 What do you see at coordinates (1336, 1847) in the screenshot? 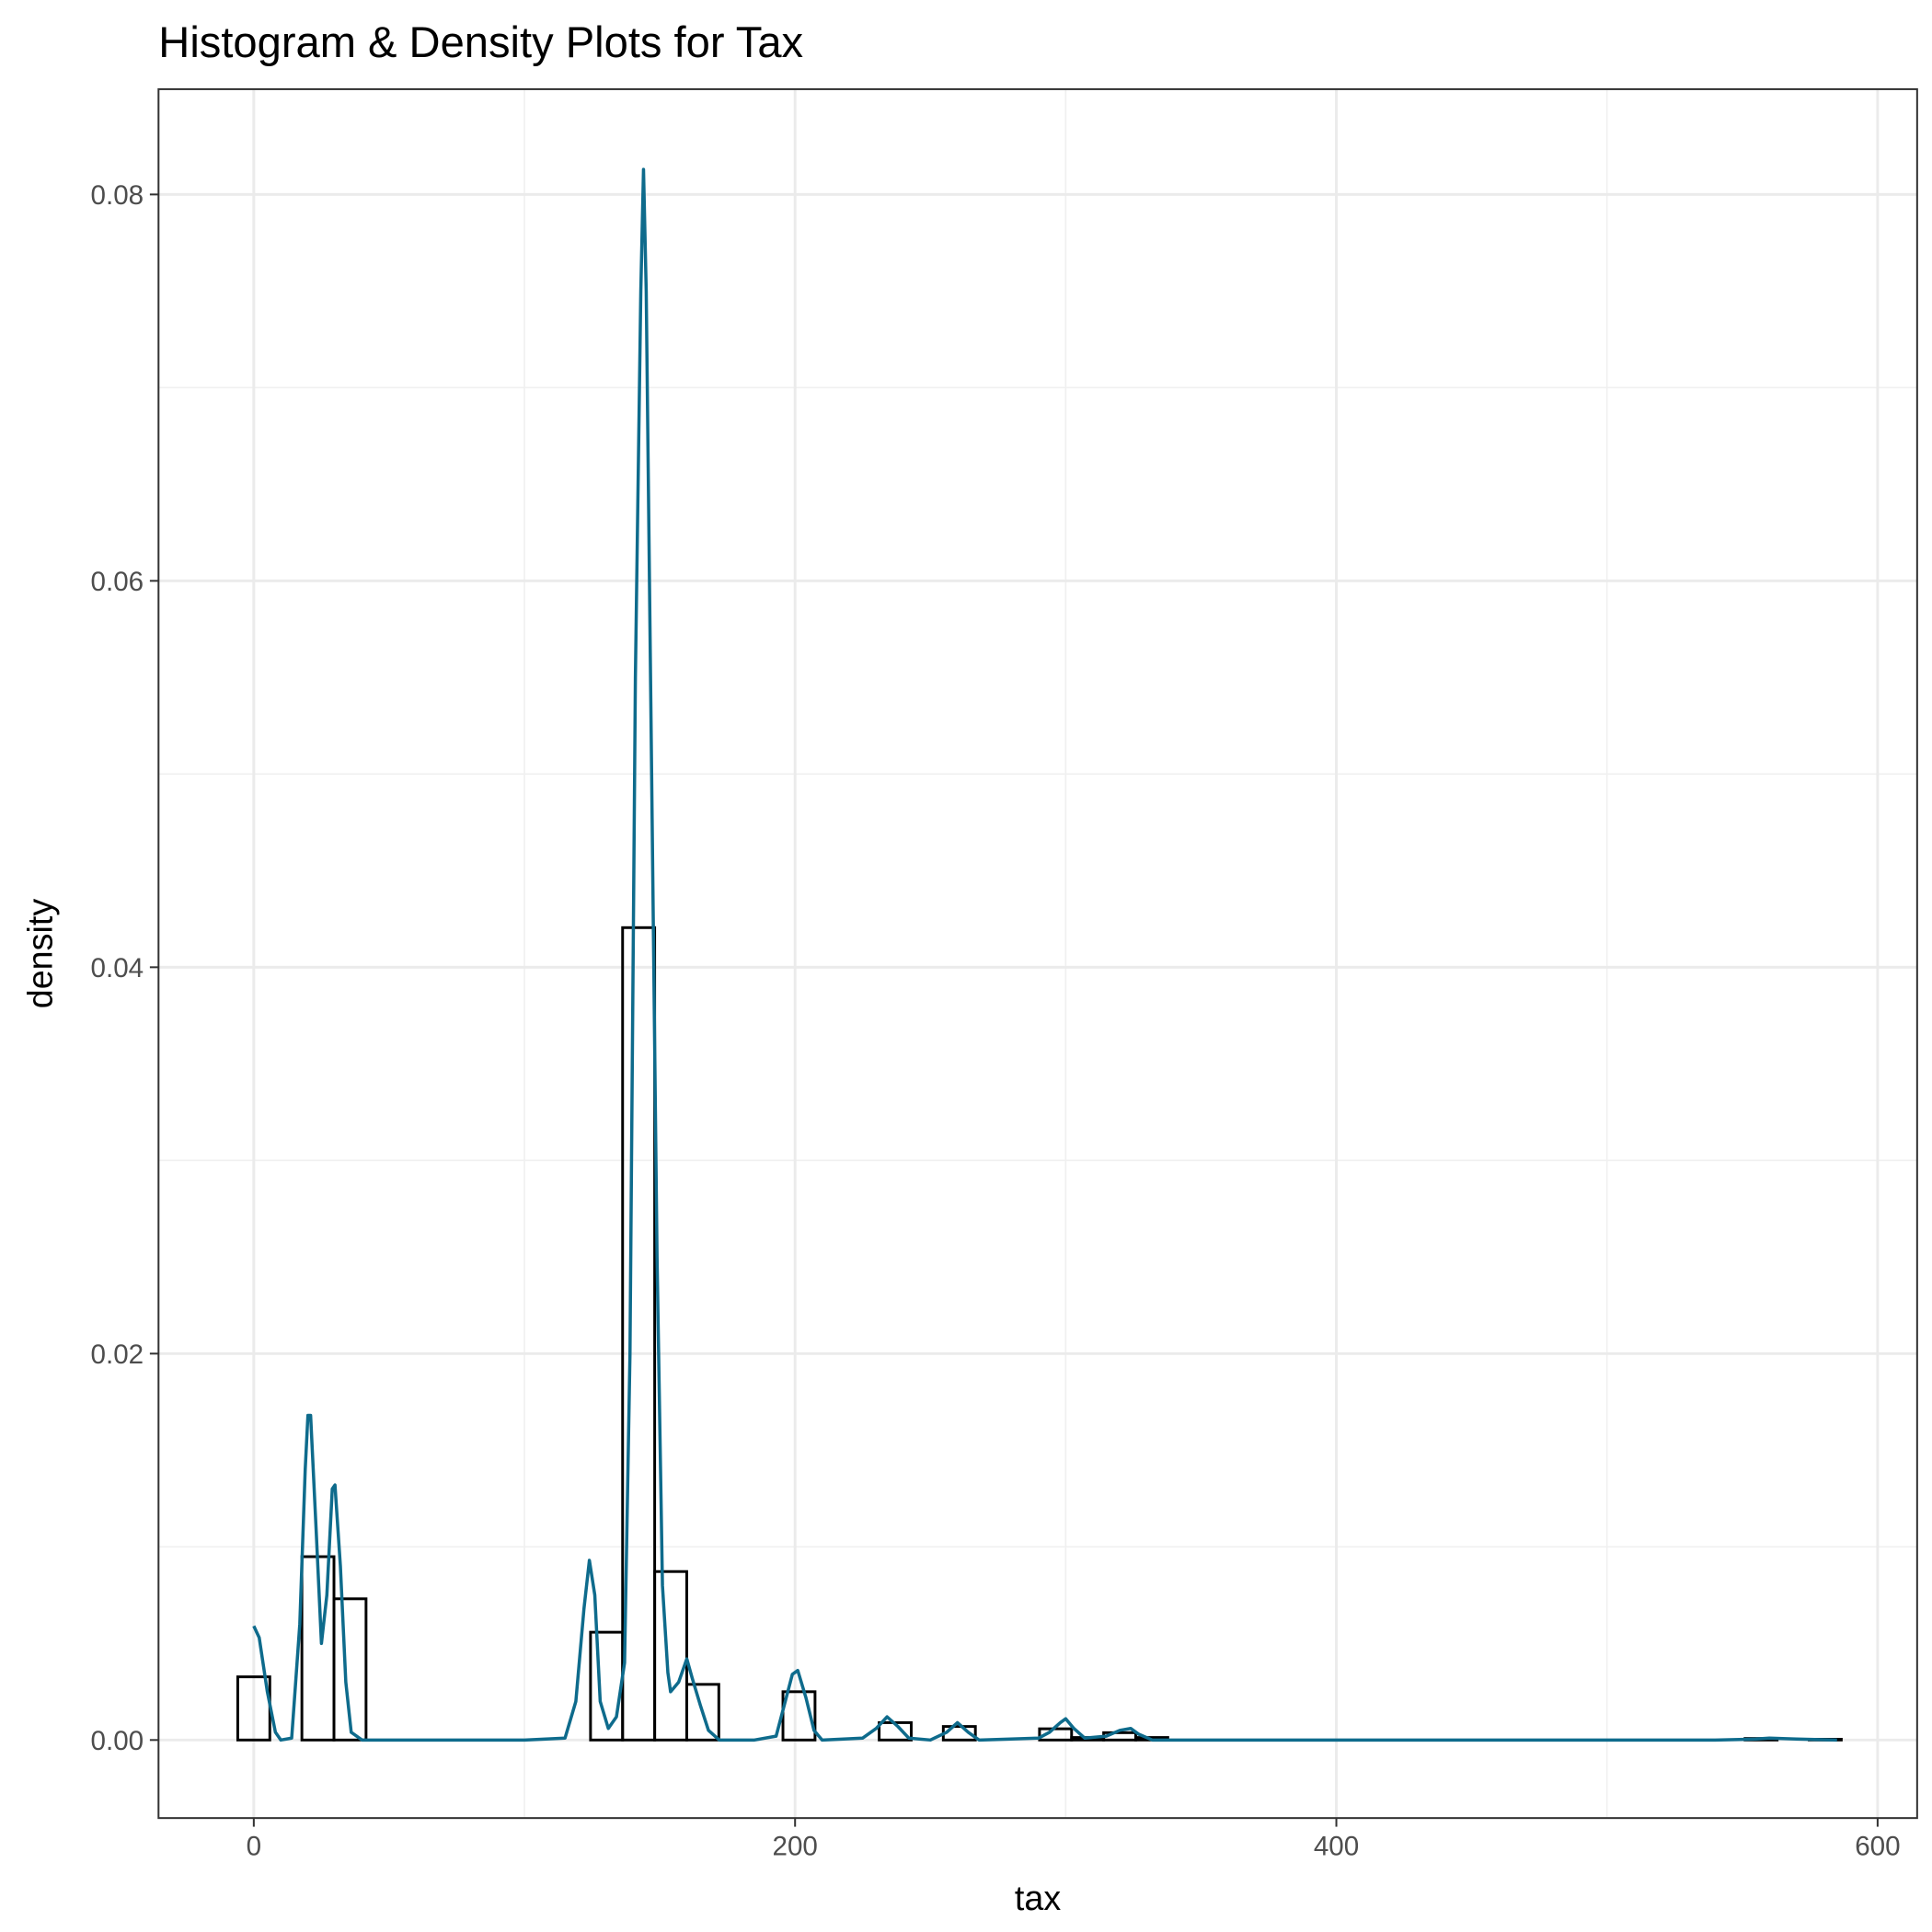
I see `x-tick-label: 400` at bounding box center [1336, 1847].